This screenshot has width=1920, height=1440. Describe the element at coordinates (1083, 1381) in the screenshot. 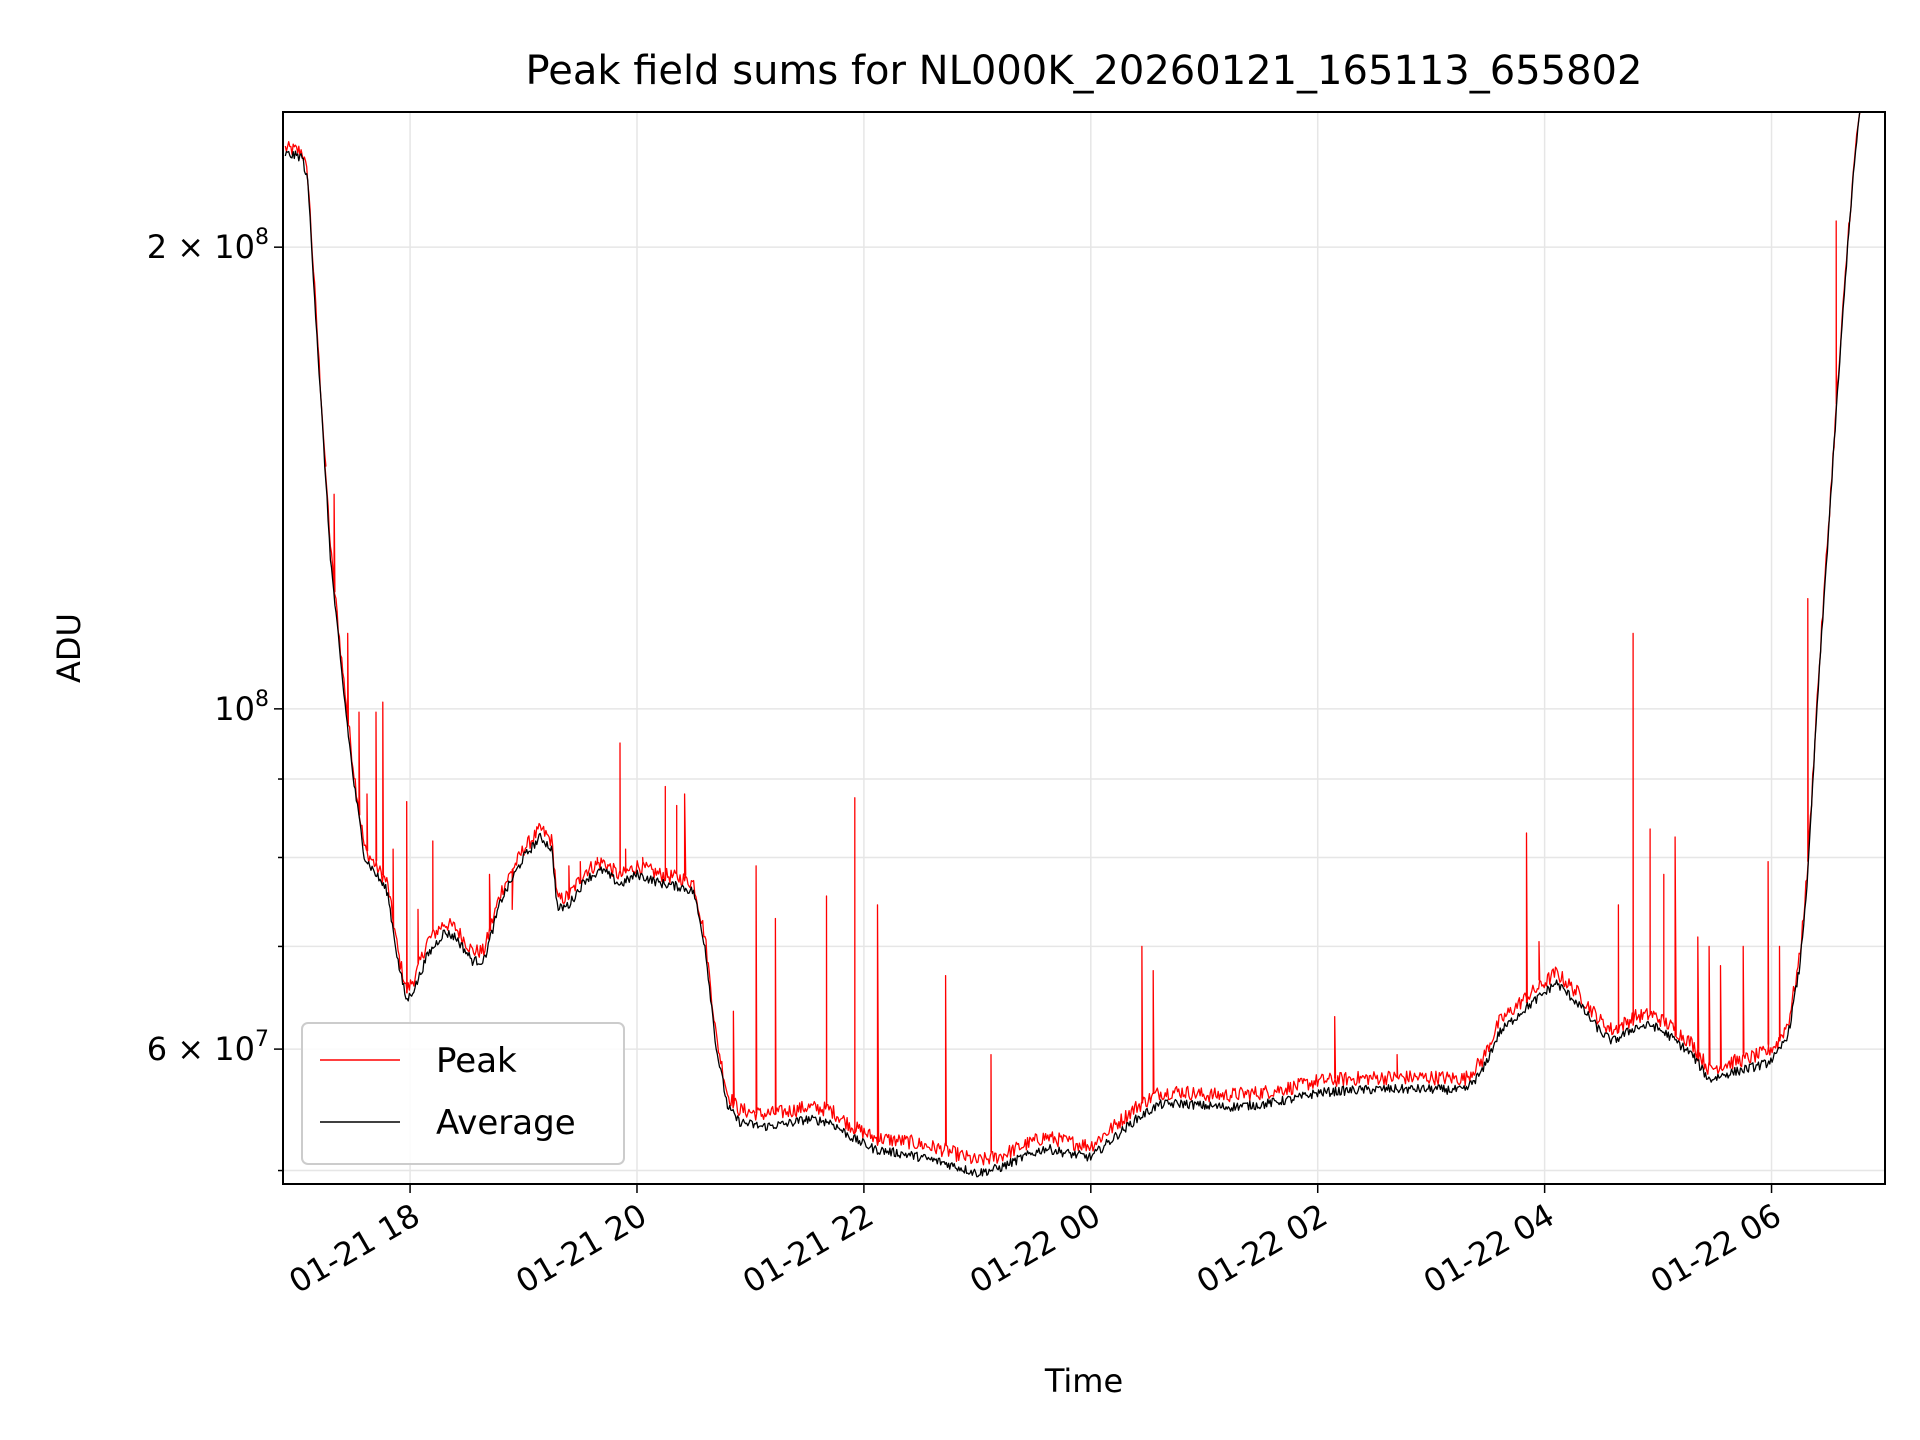

I see `x-axis-label: Time` at that location.